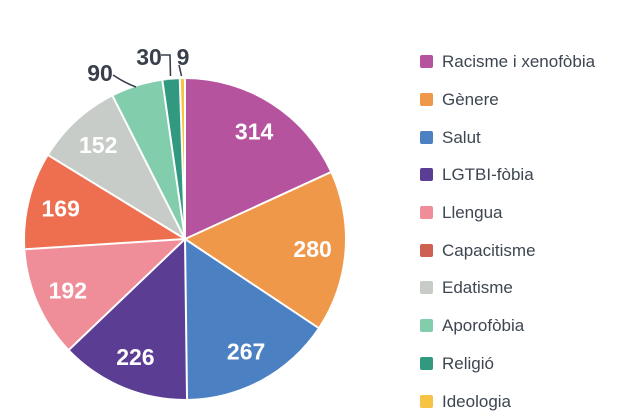 The width and height of the screenshot is (621, 420). I want to click on legend-item: Salut, so click(520, 137).